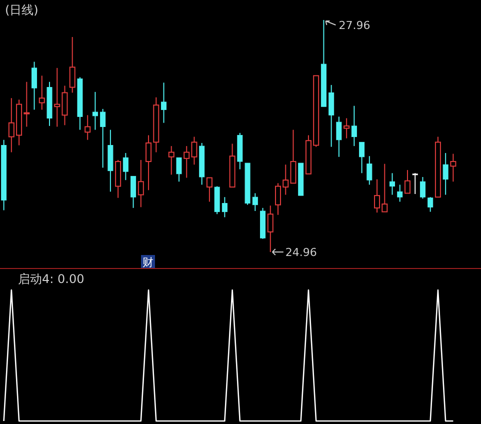  I want to click on chart-title: (日线), so click(21, 10).